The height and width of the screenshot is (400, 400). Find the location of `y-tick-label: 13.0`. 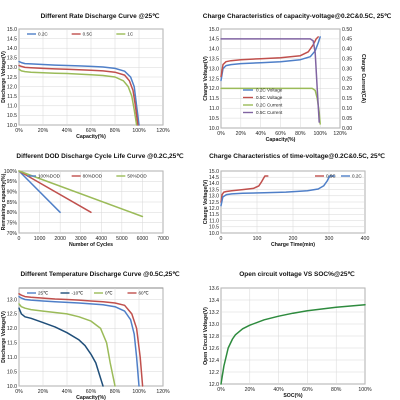

y-tick-label: 13.0 is located at coordinates (214, 197).